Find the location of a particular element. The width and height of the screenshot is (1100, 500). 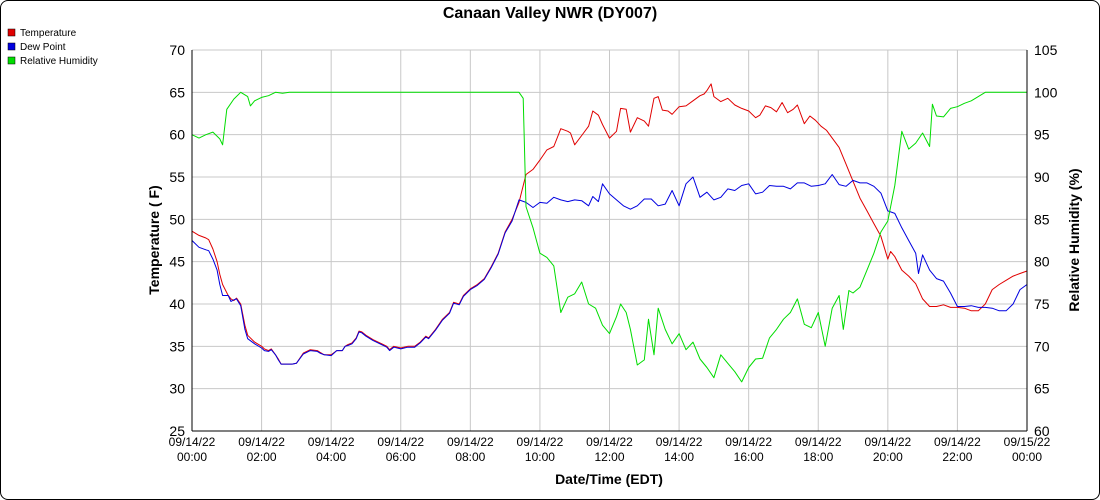

x-tick-date: 09/15/22 is located at coordinates (1027, 442).